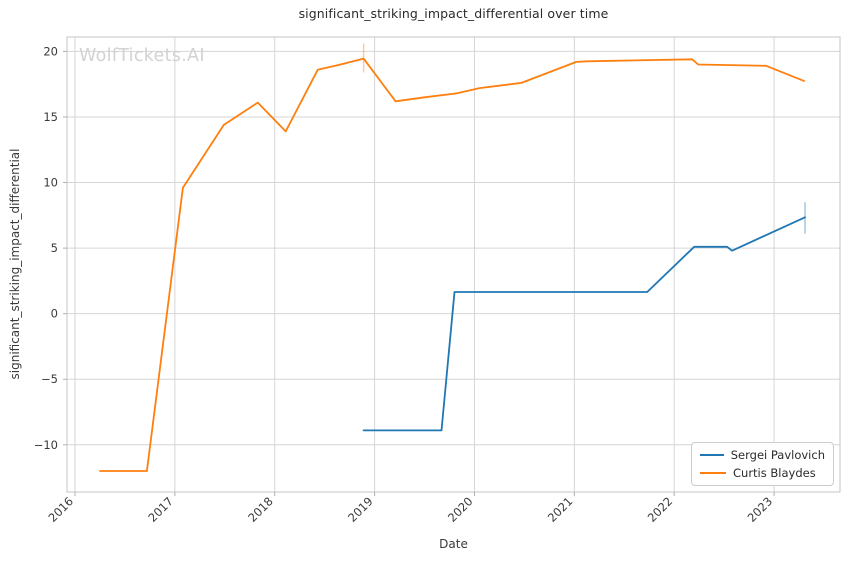 This screenshot has width=850, height=561. Describe the element at coordinates (762, 464) in the screenshot. I see `legend: Sergei Pavlovich Curtis Blaydes` at that location.